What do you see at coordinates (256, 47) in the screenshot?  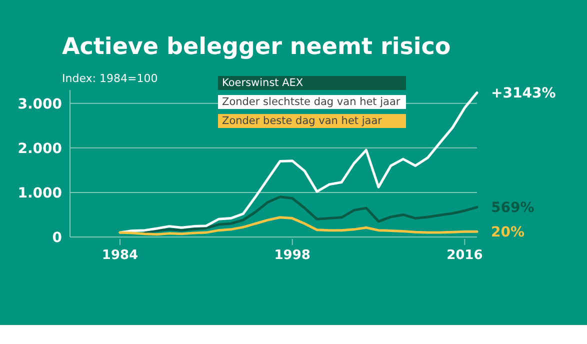 I see `chart-title: Actieve belegger neemt risico` at bounding box center [256, 47].